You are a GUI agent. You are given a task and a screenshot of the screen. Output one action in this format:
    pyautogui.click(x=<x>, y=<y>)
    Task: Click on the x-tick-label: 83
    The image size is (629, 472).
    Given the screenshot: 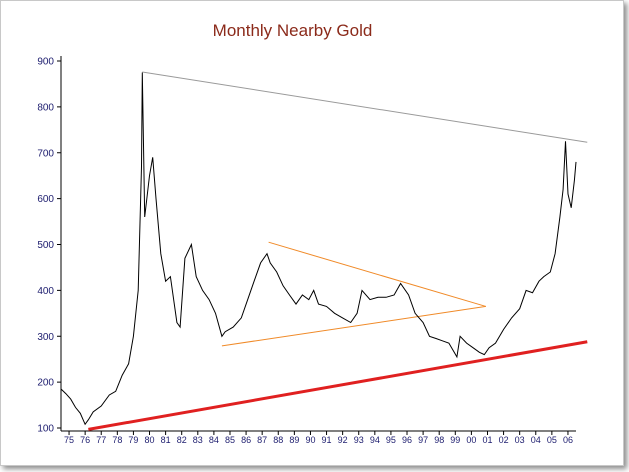 What is the action you would take?
    pyautogui.click(x=198, y=440)
    